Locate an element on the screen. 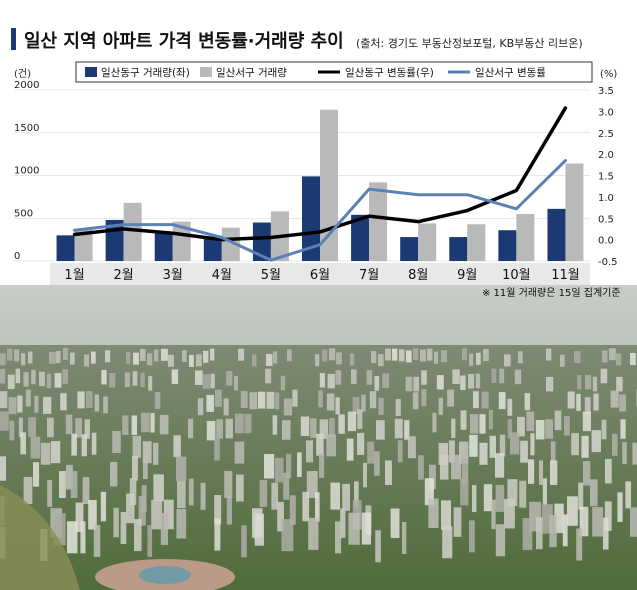  legend-label-seo-volume: 일산서구 거래량 is located at coordinates (251, 72).